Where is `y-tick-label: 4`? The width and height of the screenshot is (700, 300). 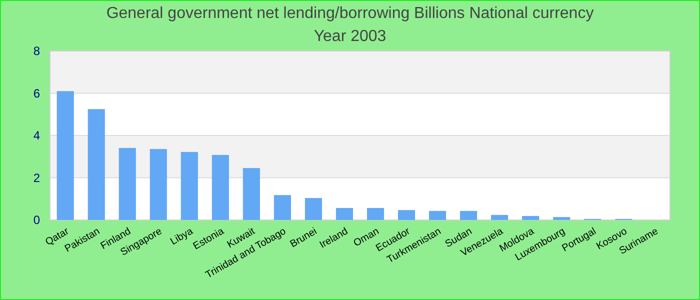 y-tick-label: 4 is located at coordinates (36, 135).